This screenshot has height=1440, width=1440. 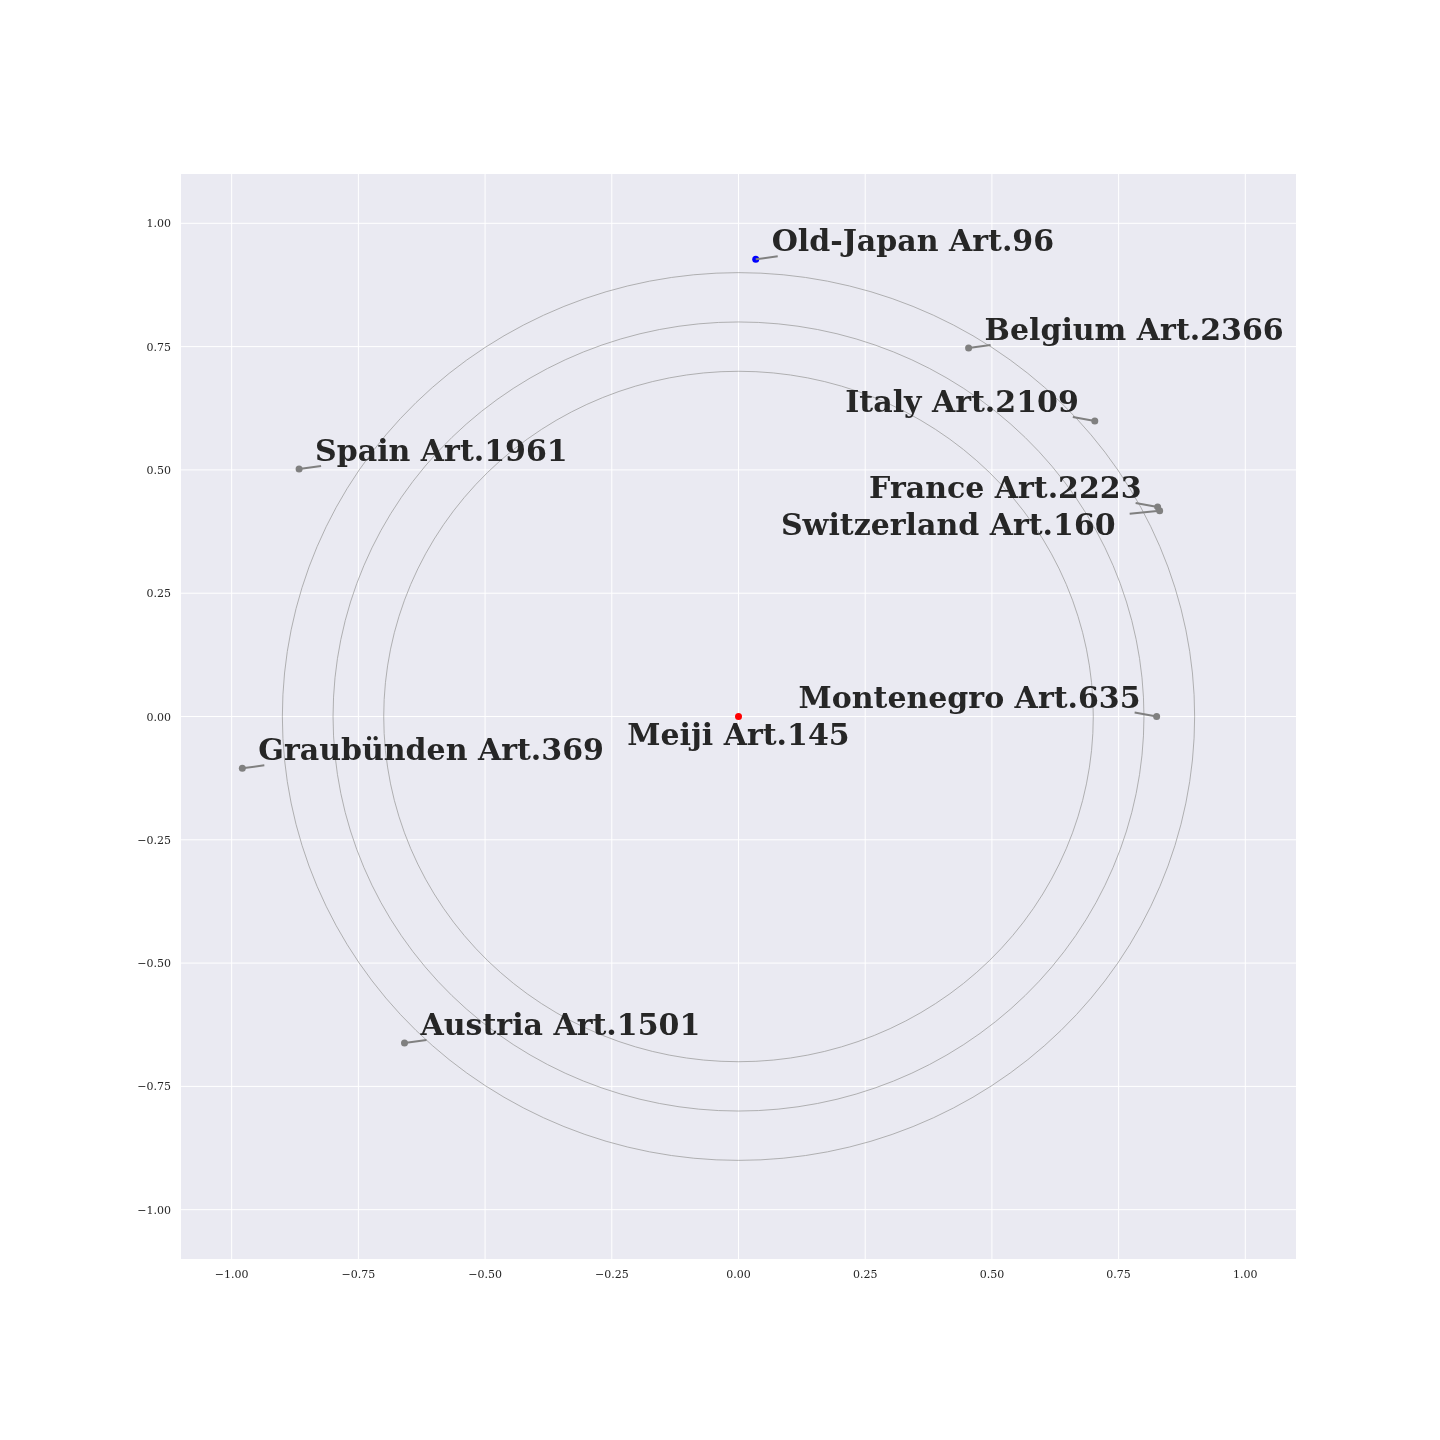 I want to click on x-tick-label: −0.25, so click(x=611, y=1274).